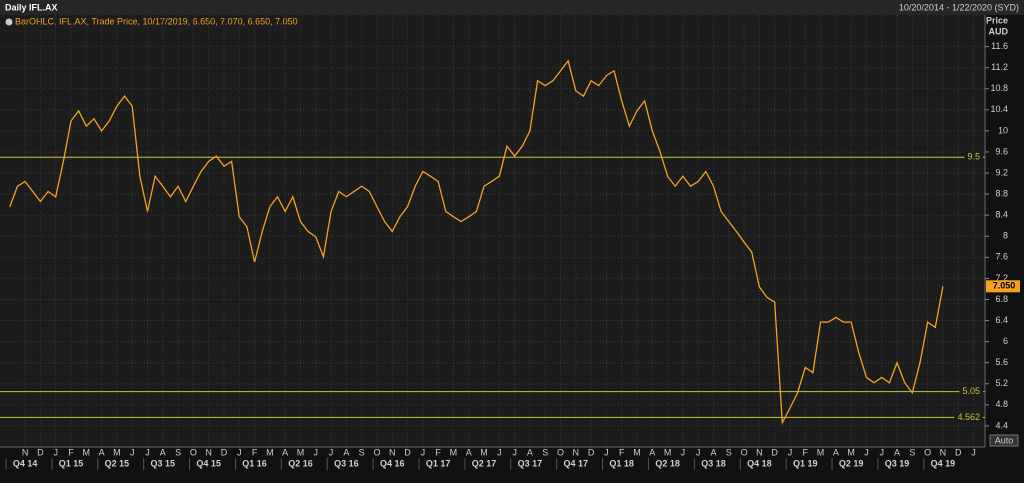  What do you see at coordinates (959, 7) in the screenshot?
I see `date-range: 10/20/2014 - 1/22/2020 (SYD)` at bounding box center [959, 7].